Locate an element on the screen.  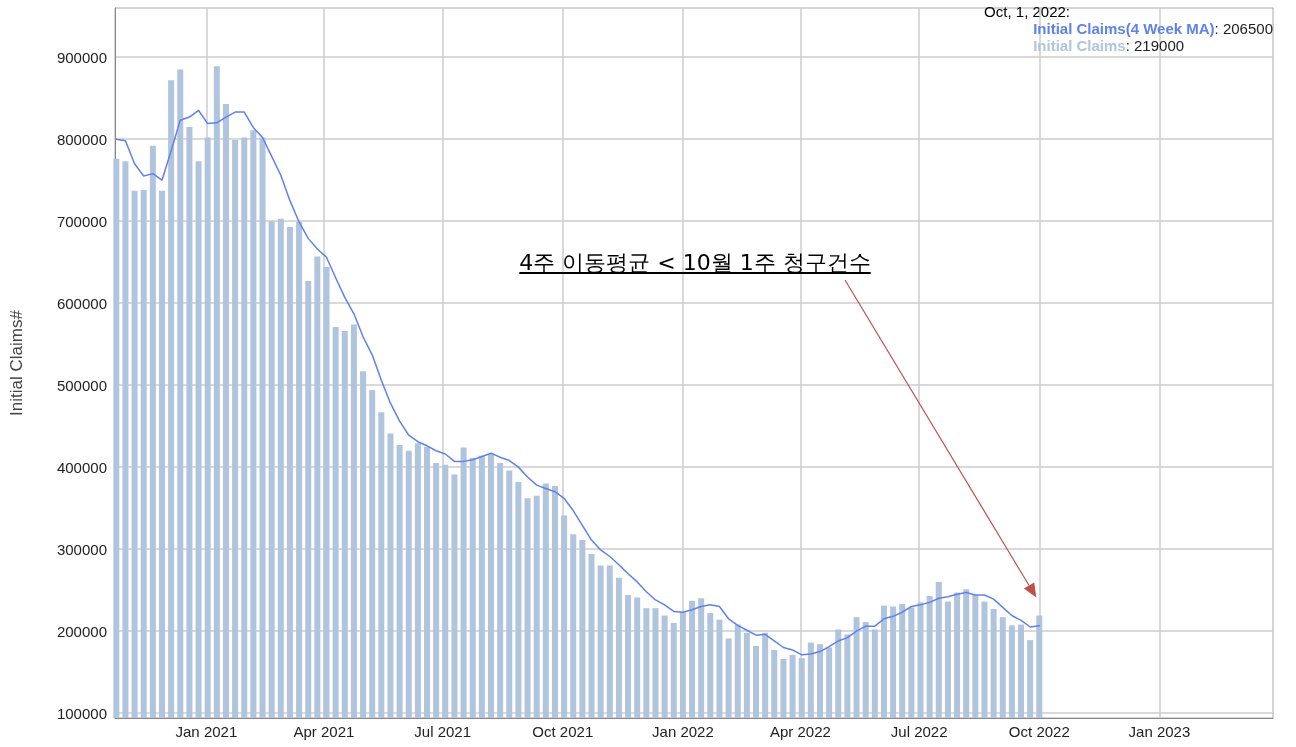
annotation: : 206500 is located at coordinates (1243, 28).